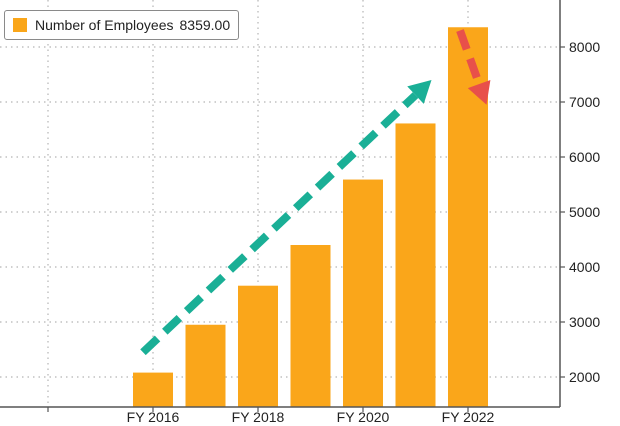  I want to click on legend-label: Number of Employees, so click(104, 25).